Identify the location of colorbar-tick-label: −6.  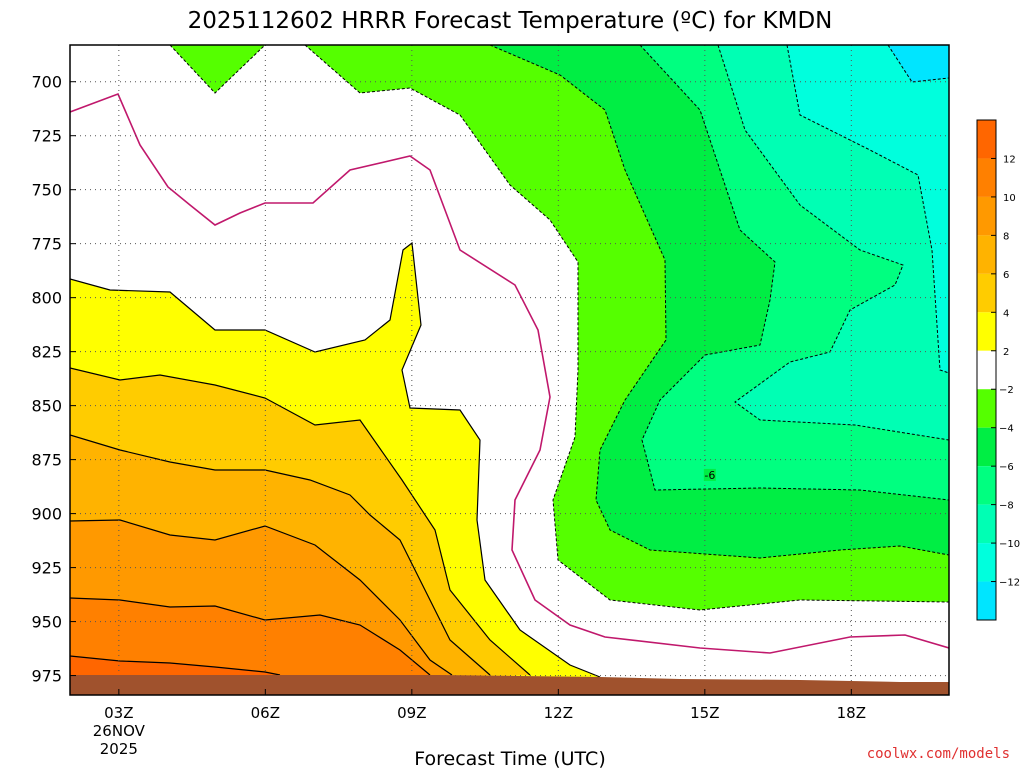
(1006, 467).